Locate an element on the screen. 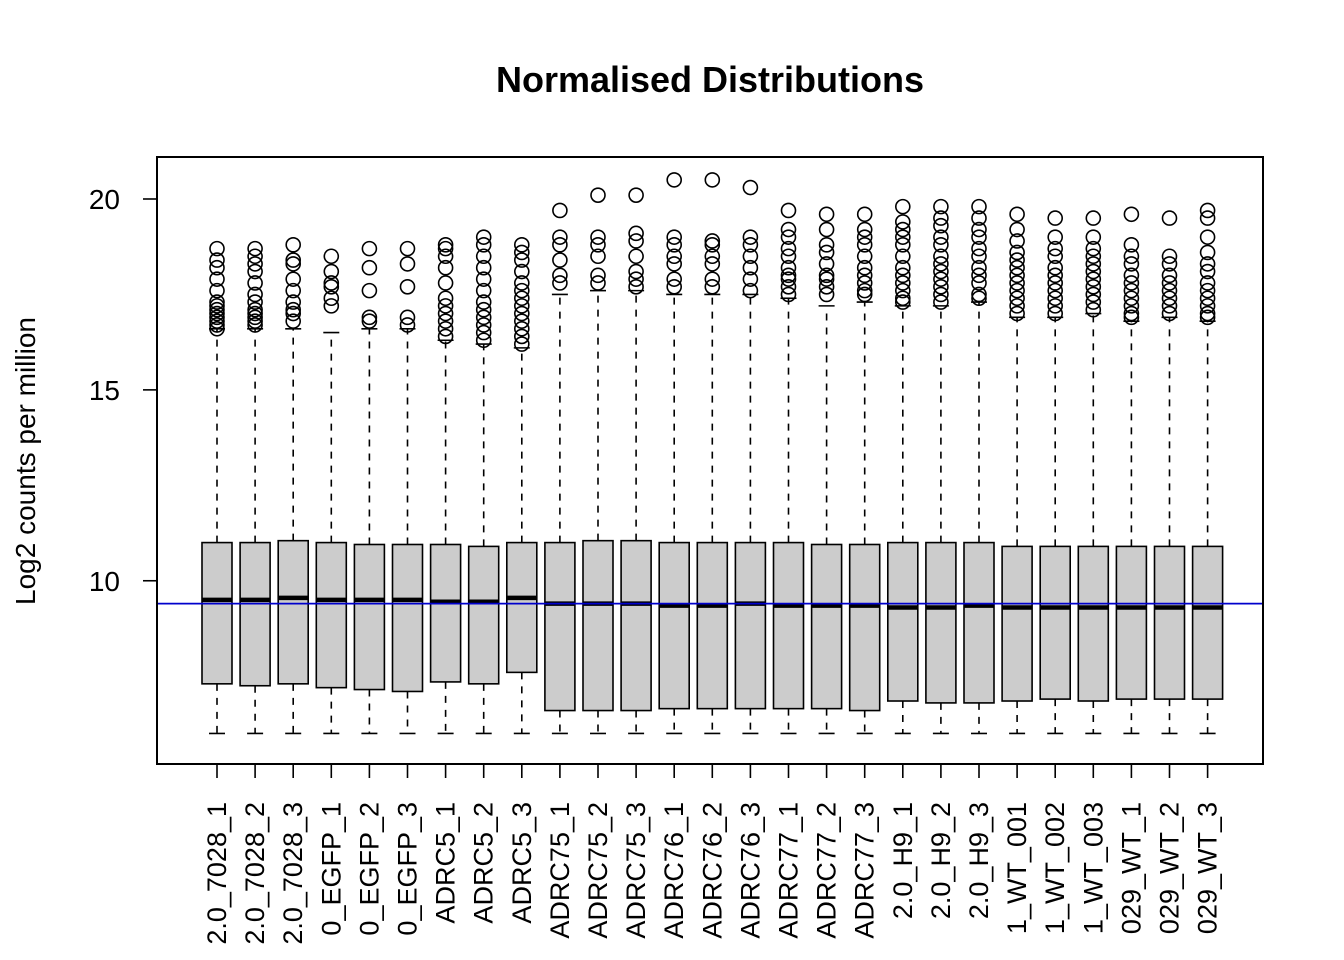  x-tick-label: ADRC77_3 is located at coordinates (865, 870).